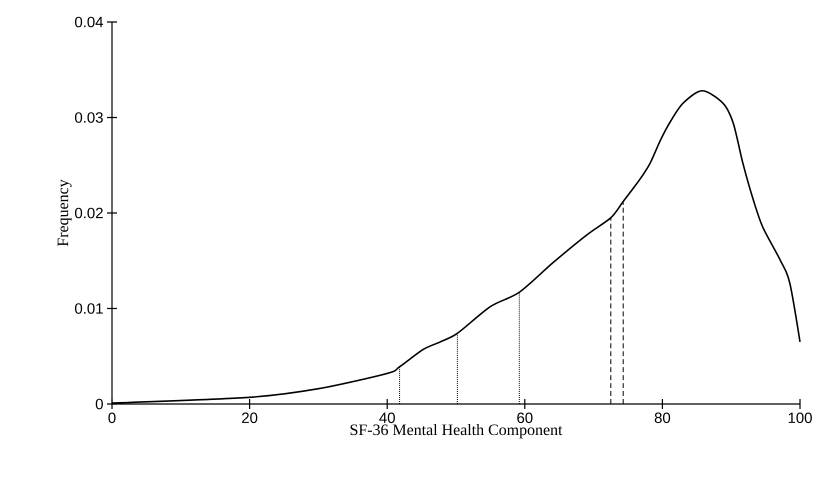 Image resolution: width=819 pixels, height=477 pixels. I want to click on y-tick-label: 0, so click(99, 404).